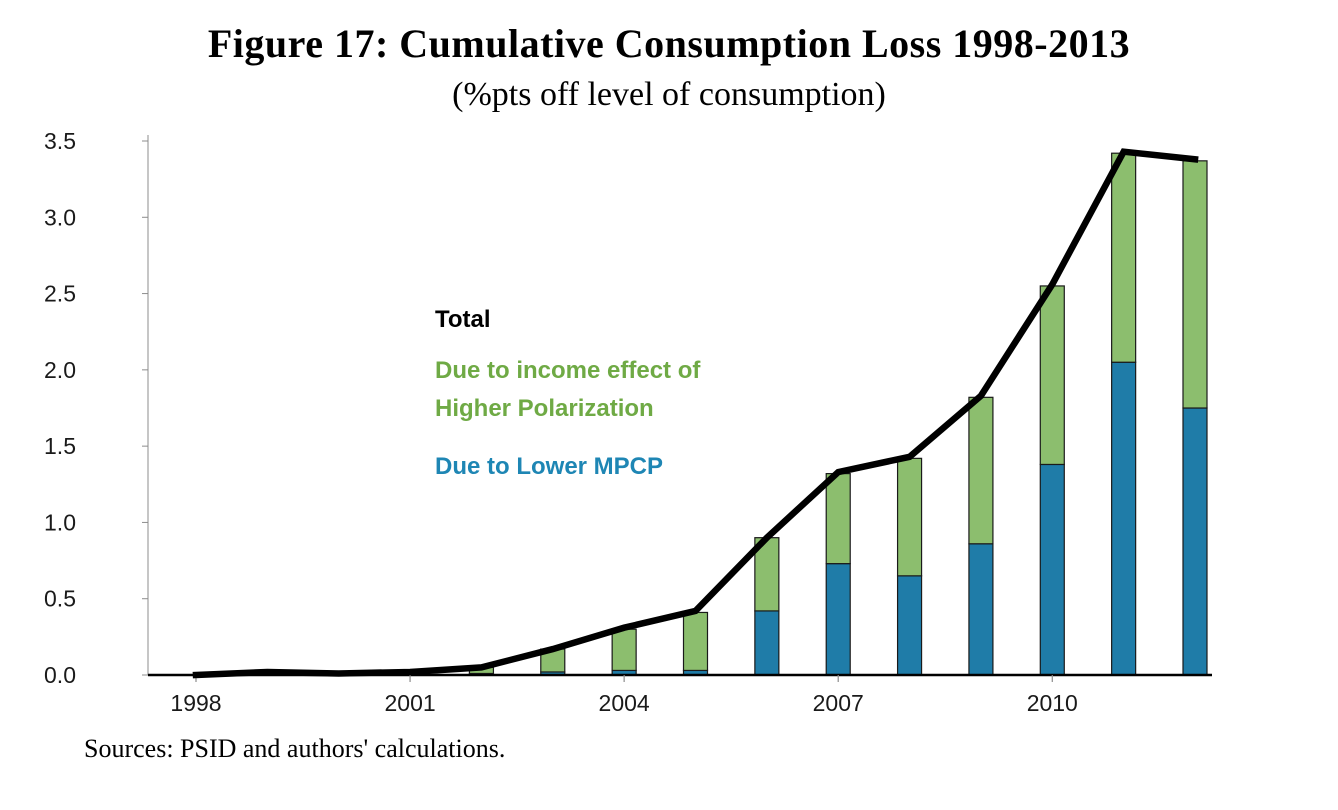 This screenshot has height=810, width=1338. What do you see at coordinates (195, 703) in the screenshot?
I see `x-axis-label: 1998` at bounding box center [195, 703].